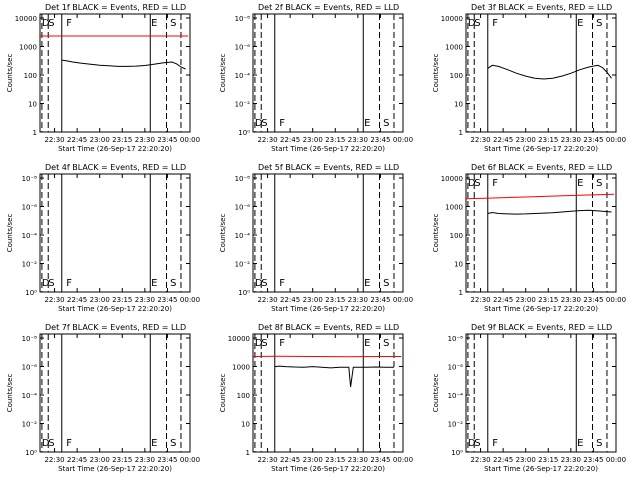 This screenshot has width=640, height=484. What do you see at coordinates (541, 327) in the screenshot?
I see `panel-title: Det 9f BLACK = Events, RED = LLD` at bounding box center [541, 327].